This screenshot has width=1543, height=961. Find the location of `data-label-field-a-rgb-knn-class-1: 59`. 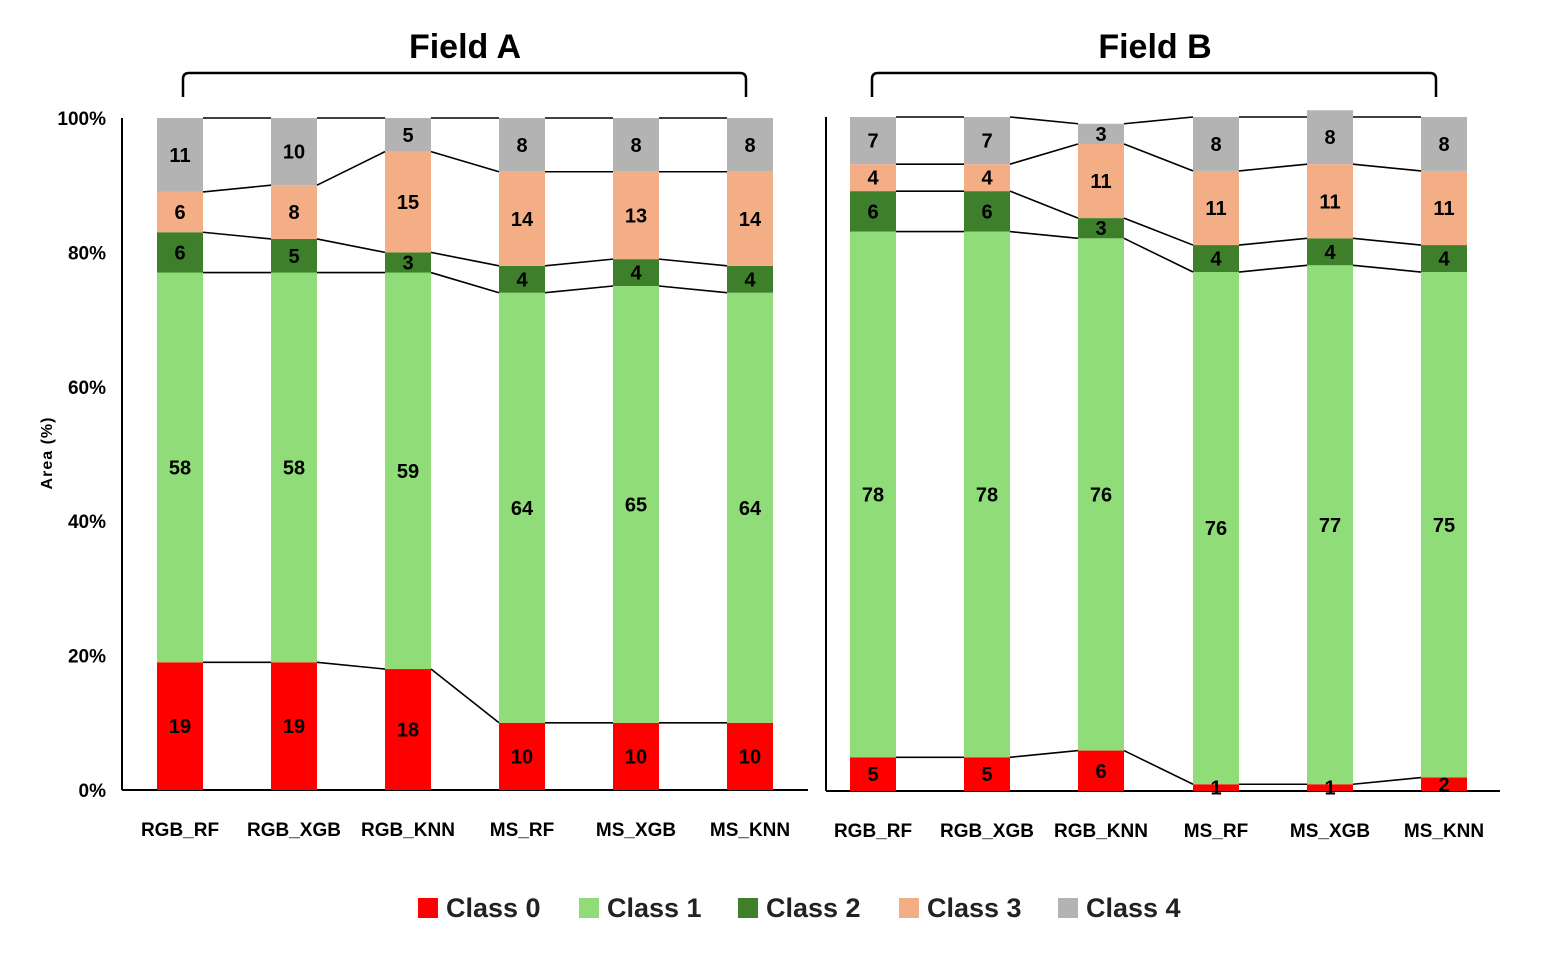

data-label-field-a-rgb-knn-class-1: 59 is located at coordinates (408, 472).